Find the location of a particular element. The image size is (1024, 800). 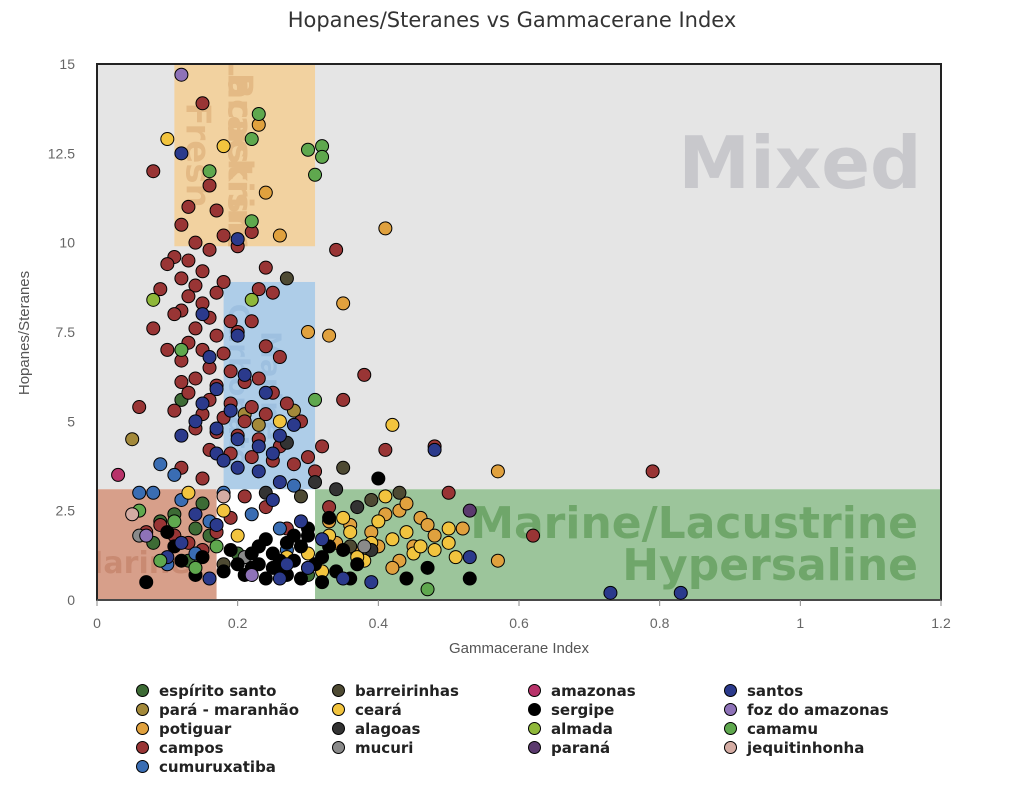

legend-item: jequitinhonha is located at coordinates (822, 747).